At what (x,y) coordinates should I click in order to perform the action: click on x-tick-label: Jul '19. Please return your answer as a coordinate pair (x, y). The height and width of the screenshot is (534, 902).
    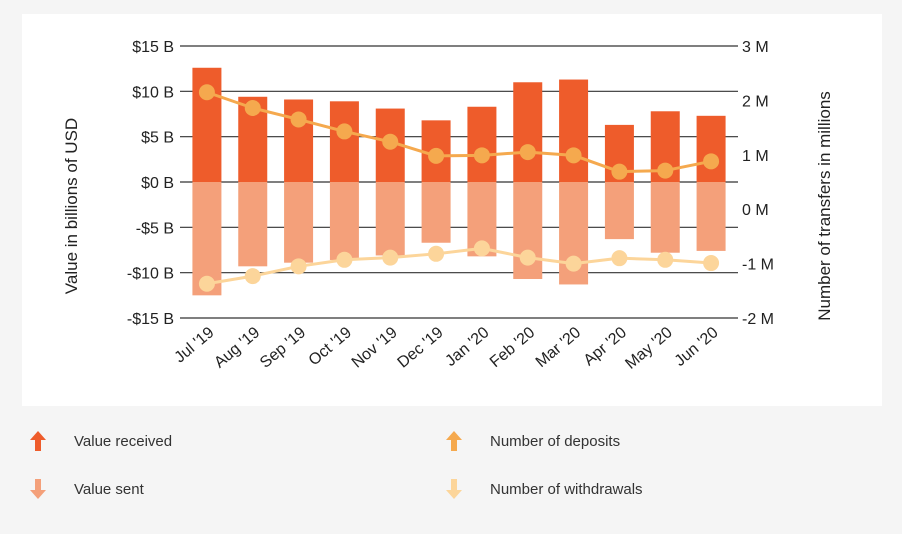
    Looking at the image, I should click on (195, 345).